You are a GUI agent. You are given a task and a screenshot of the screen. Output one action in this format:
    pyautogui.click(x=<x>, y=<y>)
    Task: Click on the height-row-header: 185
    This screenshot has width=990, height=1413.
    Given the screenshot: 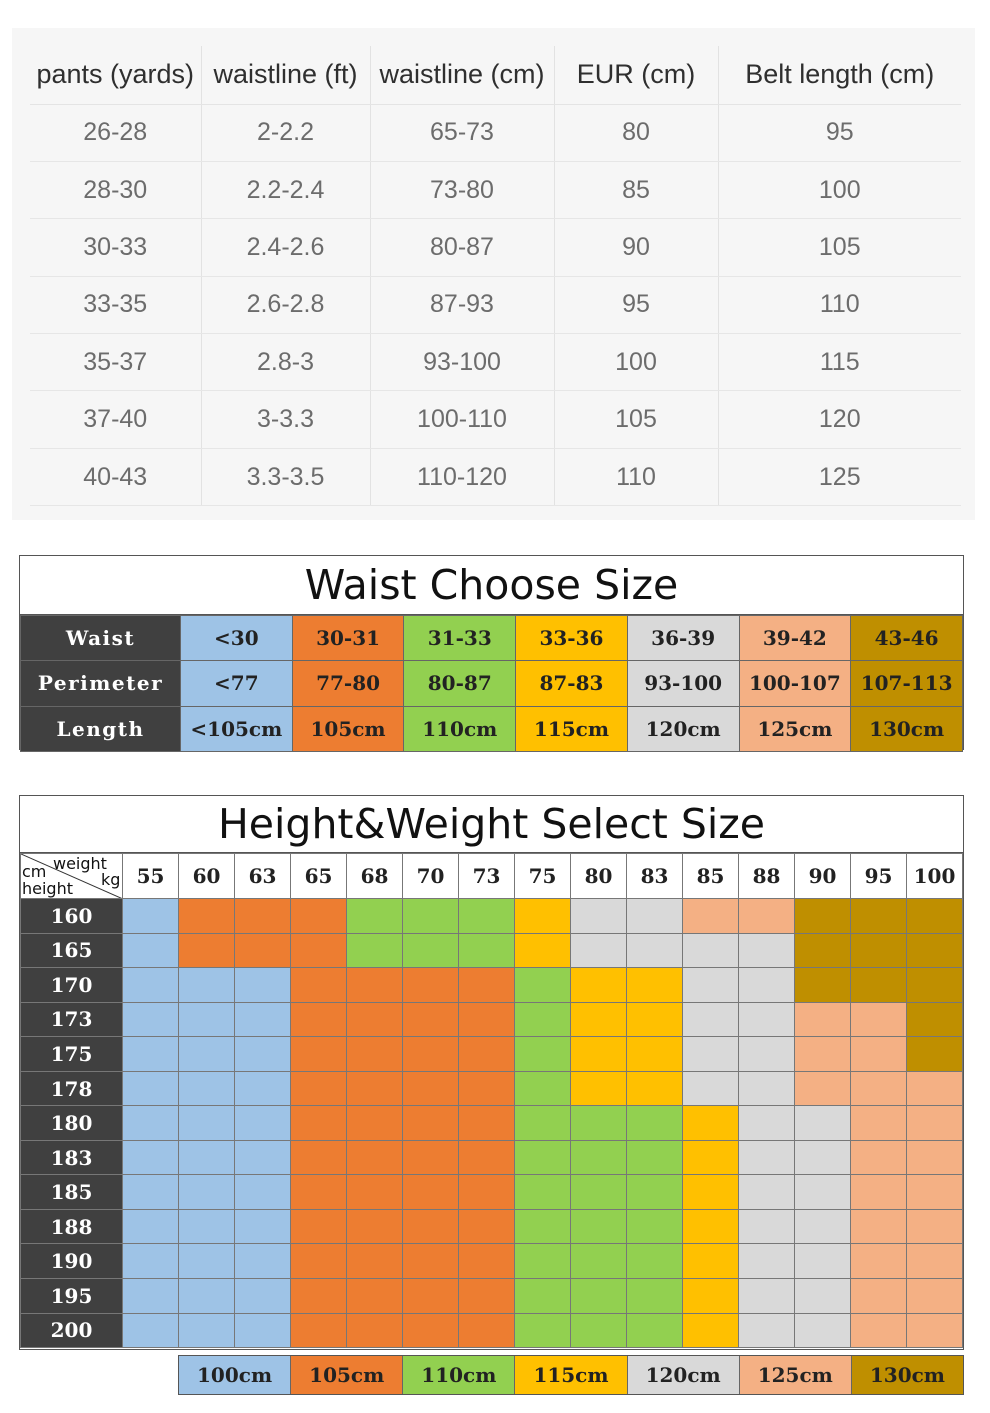 What is the action you would take?
    pyautogui.click(x=71, y=1192)
    